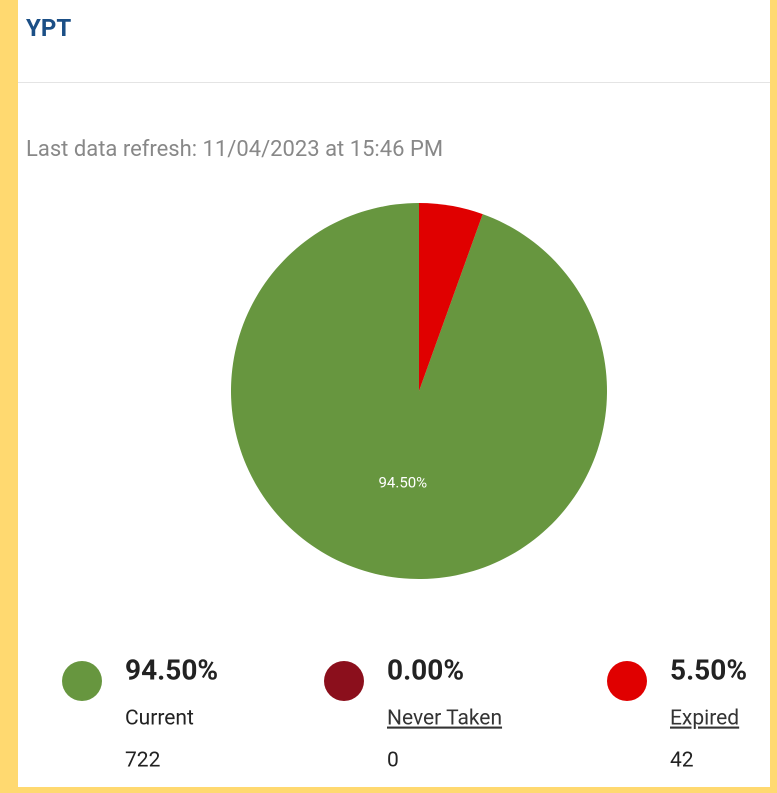  Describe the element at coordinates (704, 719) in the screenshot. I see `legend-name: Expired` at that location.